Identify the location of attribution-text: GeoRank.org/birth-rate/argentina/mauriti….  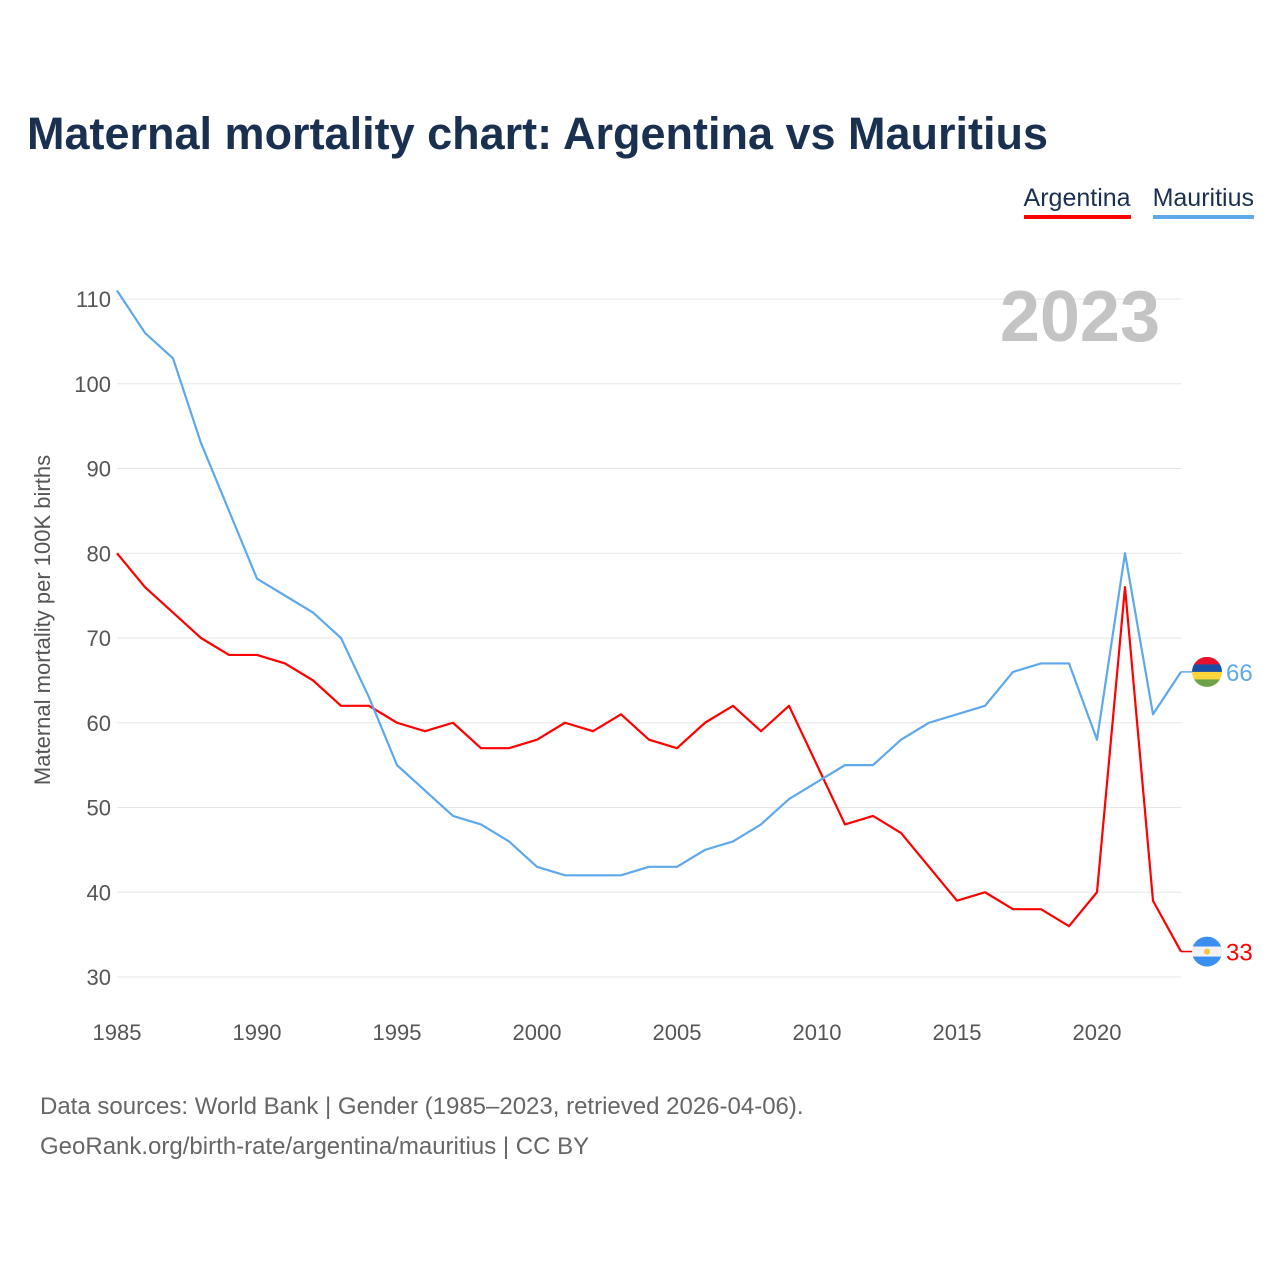
(315, 1146).